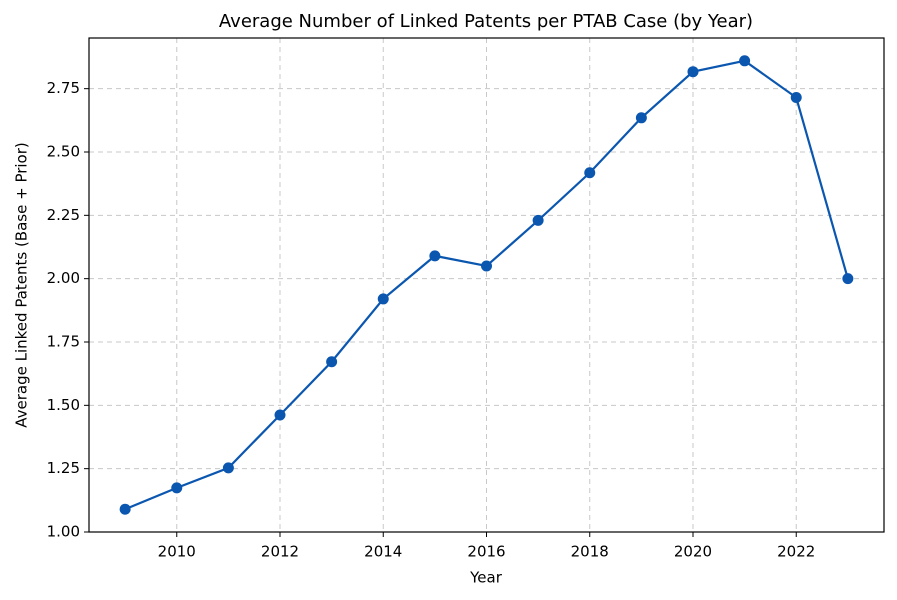 This screenshot has height=600, width=897. What do you see at coordinates (383, 552) in the screenshot?
I see `x-tick-label: 2014` at bounding box center [383, 552].